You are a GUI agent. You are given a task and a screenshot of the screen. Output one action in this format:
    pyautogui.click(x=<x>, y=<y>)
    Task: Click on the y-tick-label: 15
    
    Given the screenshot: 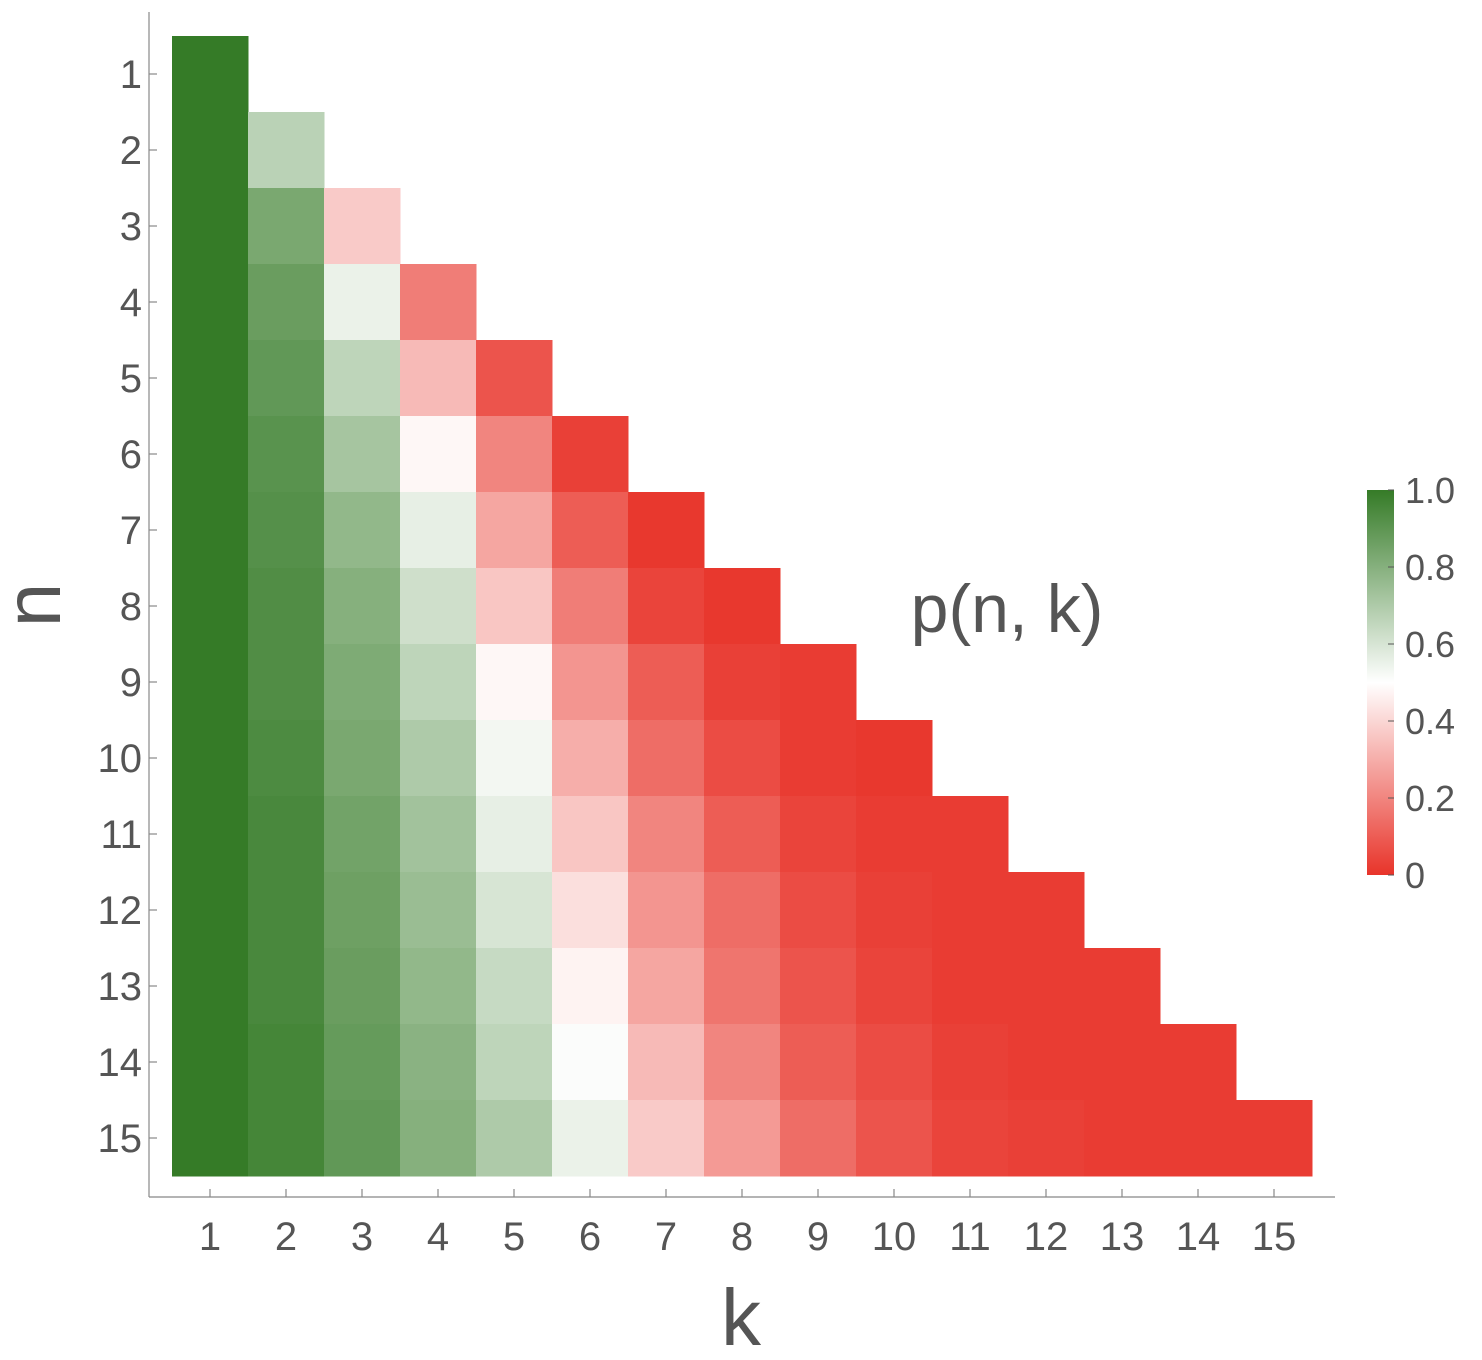 What is the action you would take?
    pyautogui.click(x=120, y=1139)
    